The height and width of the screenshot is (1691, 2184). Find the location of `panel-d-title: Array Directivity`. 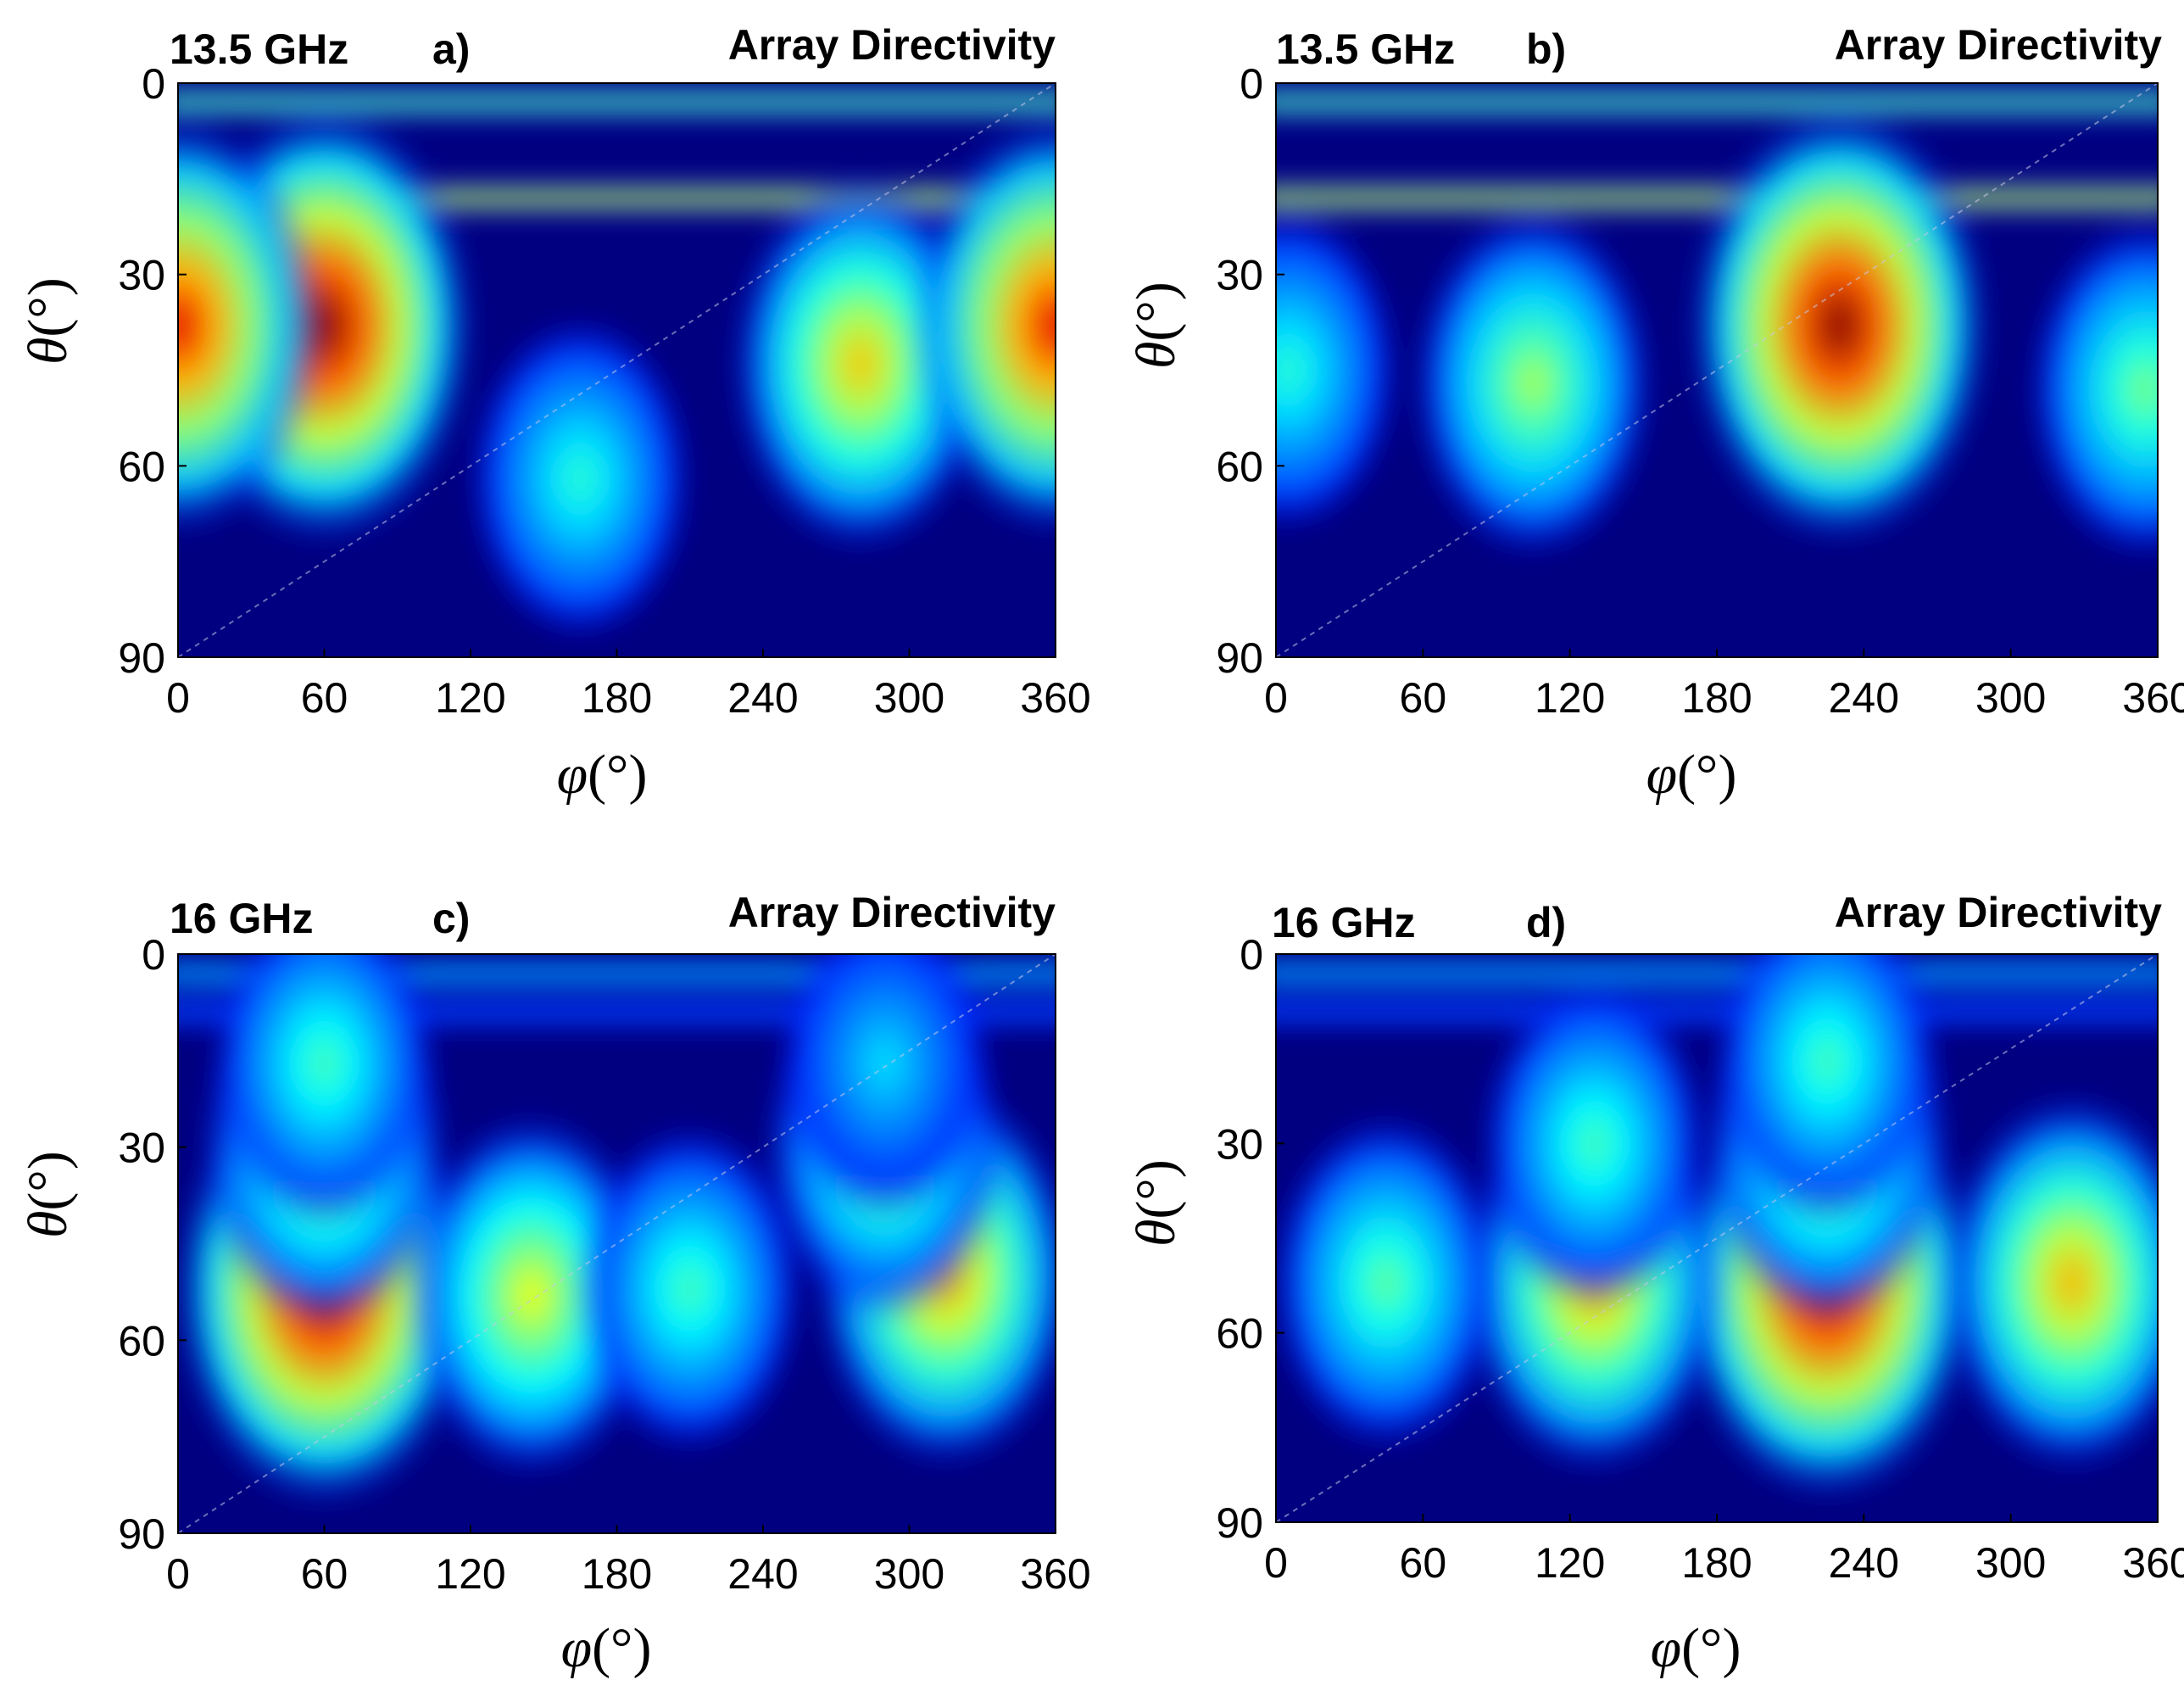

panel-d-title: Array Directivity is located at coordinates (1999, 913).